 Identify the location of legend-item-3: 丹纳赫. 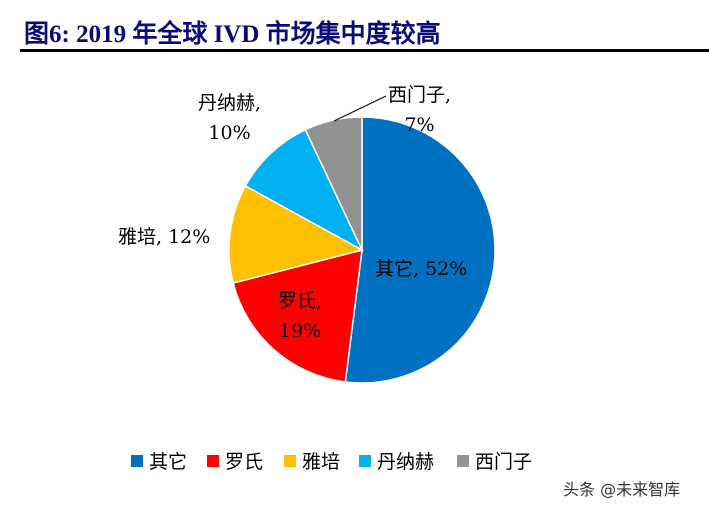
(396, 460).